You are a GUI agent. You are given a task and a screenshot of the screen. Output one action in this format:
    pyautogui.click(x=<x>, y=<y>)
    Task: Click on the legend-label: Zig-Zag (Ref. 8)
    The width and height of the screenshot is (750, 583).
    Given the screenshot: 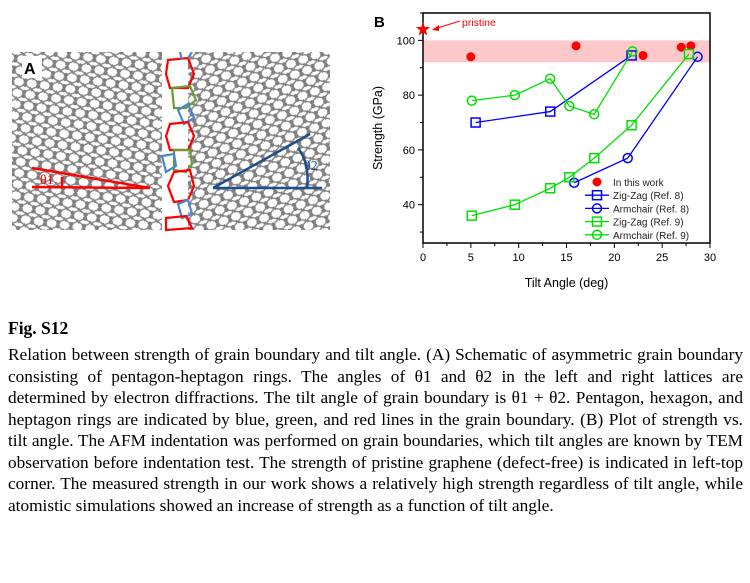 What is the action you would take?
    pyautogui.click(x=648, y=196)
    